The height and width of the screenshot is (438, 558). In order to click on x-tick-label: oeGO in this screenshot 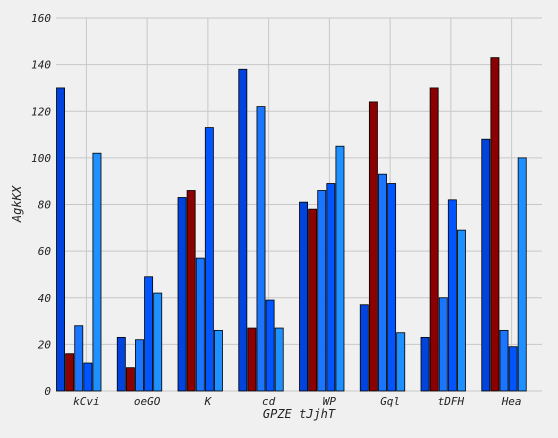, I will do `click(147, 401)`.